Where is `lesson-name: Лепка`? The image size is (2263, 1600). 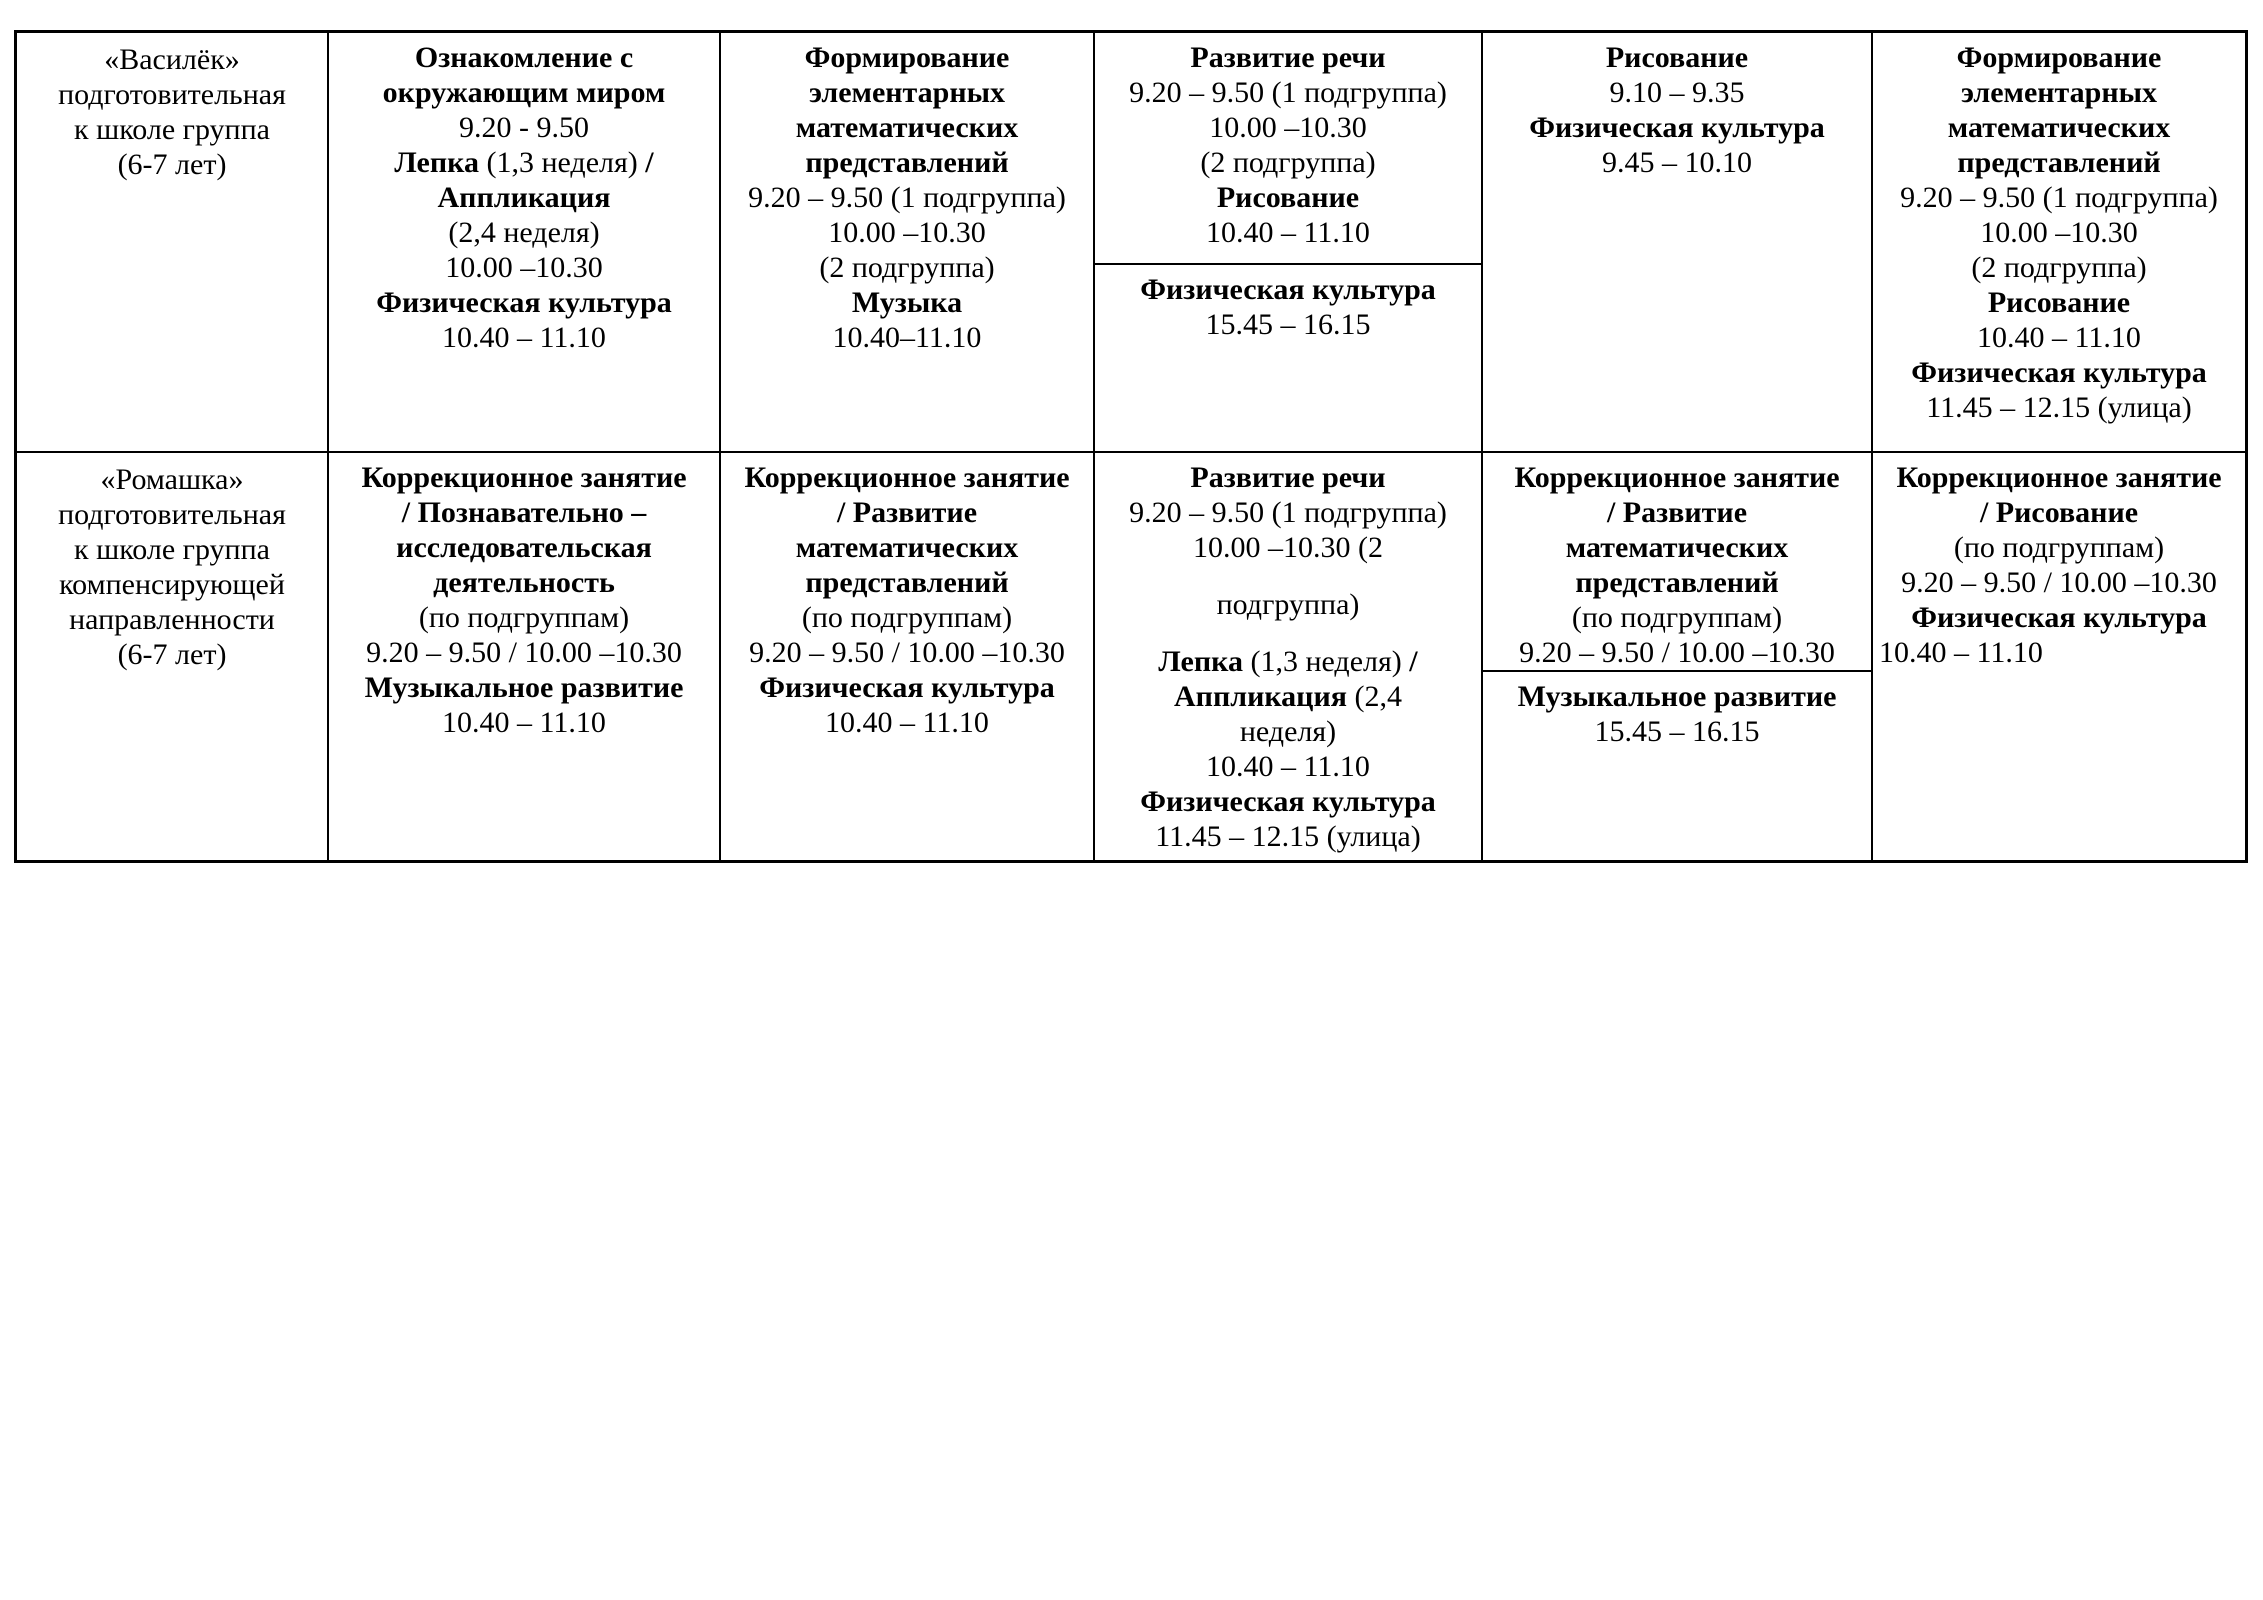
lesson-name: Лепка is located at coordinates (1200, 661).